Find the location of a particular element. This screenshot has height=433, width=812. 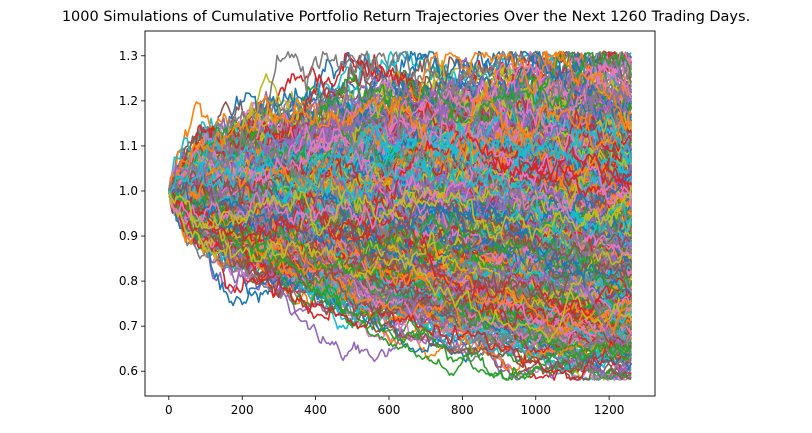

x-tick-label: 0 is located at coordinates (169, 410).